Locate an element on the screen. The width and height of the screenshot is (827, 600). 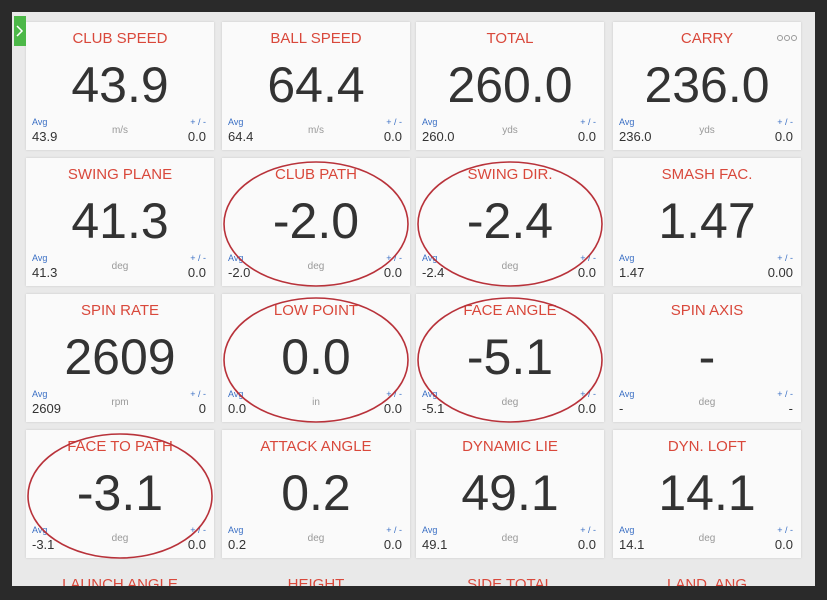
metric-label: CLUB PATH is located at coordinates (316, 174).